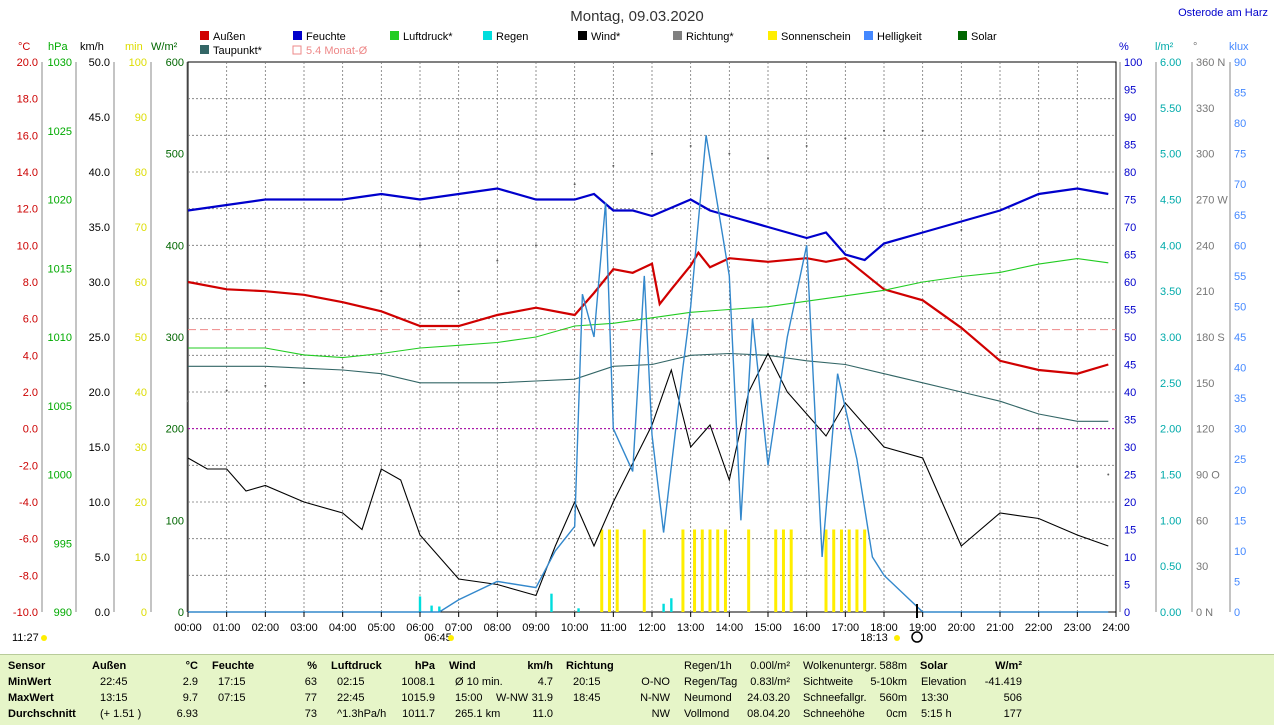 This screenshot has width=1274, height=725. Describe the element at coordinates (238, 51) in the screenshot. I see `legend-label: Taupunkt*` at that location.